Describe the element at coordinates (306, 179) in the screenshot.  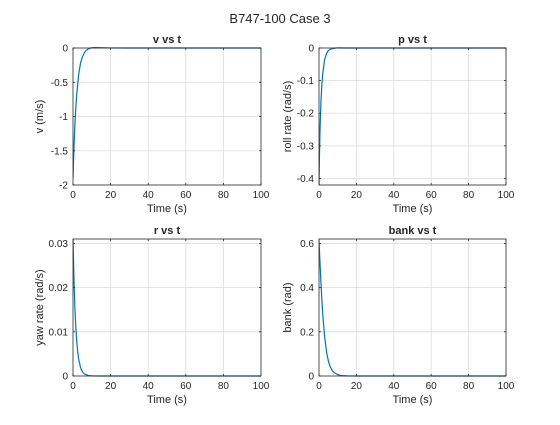
I see `y-tick-label: -0.4` at that location.